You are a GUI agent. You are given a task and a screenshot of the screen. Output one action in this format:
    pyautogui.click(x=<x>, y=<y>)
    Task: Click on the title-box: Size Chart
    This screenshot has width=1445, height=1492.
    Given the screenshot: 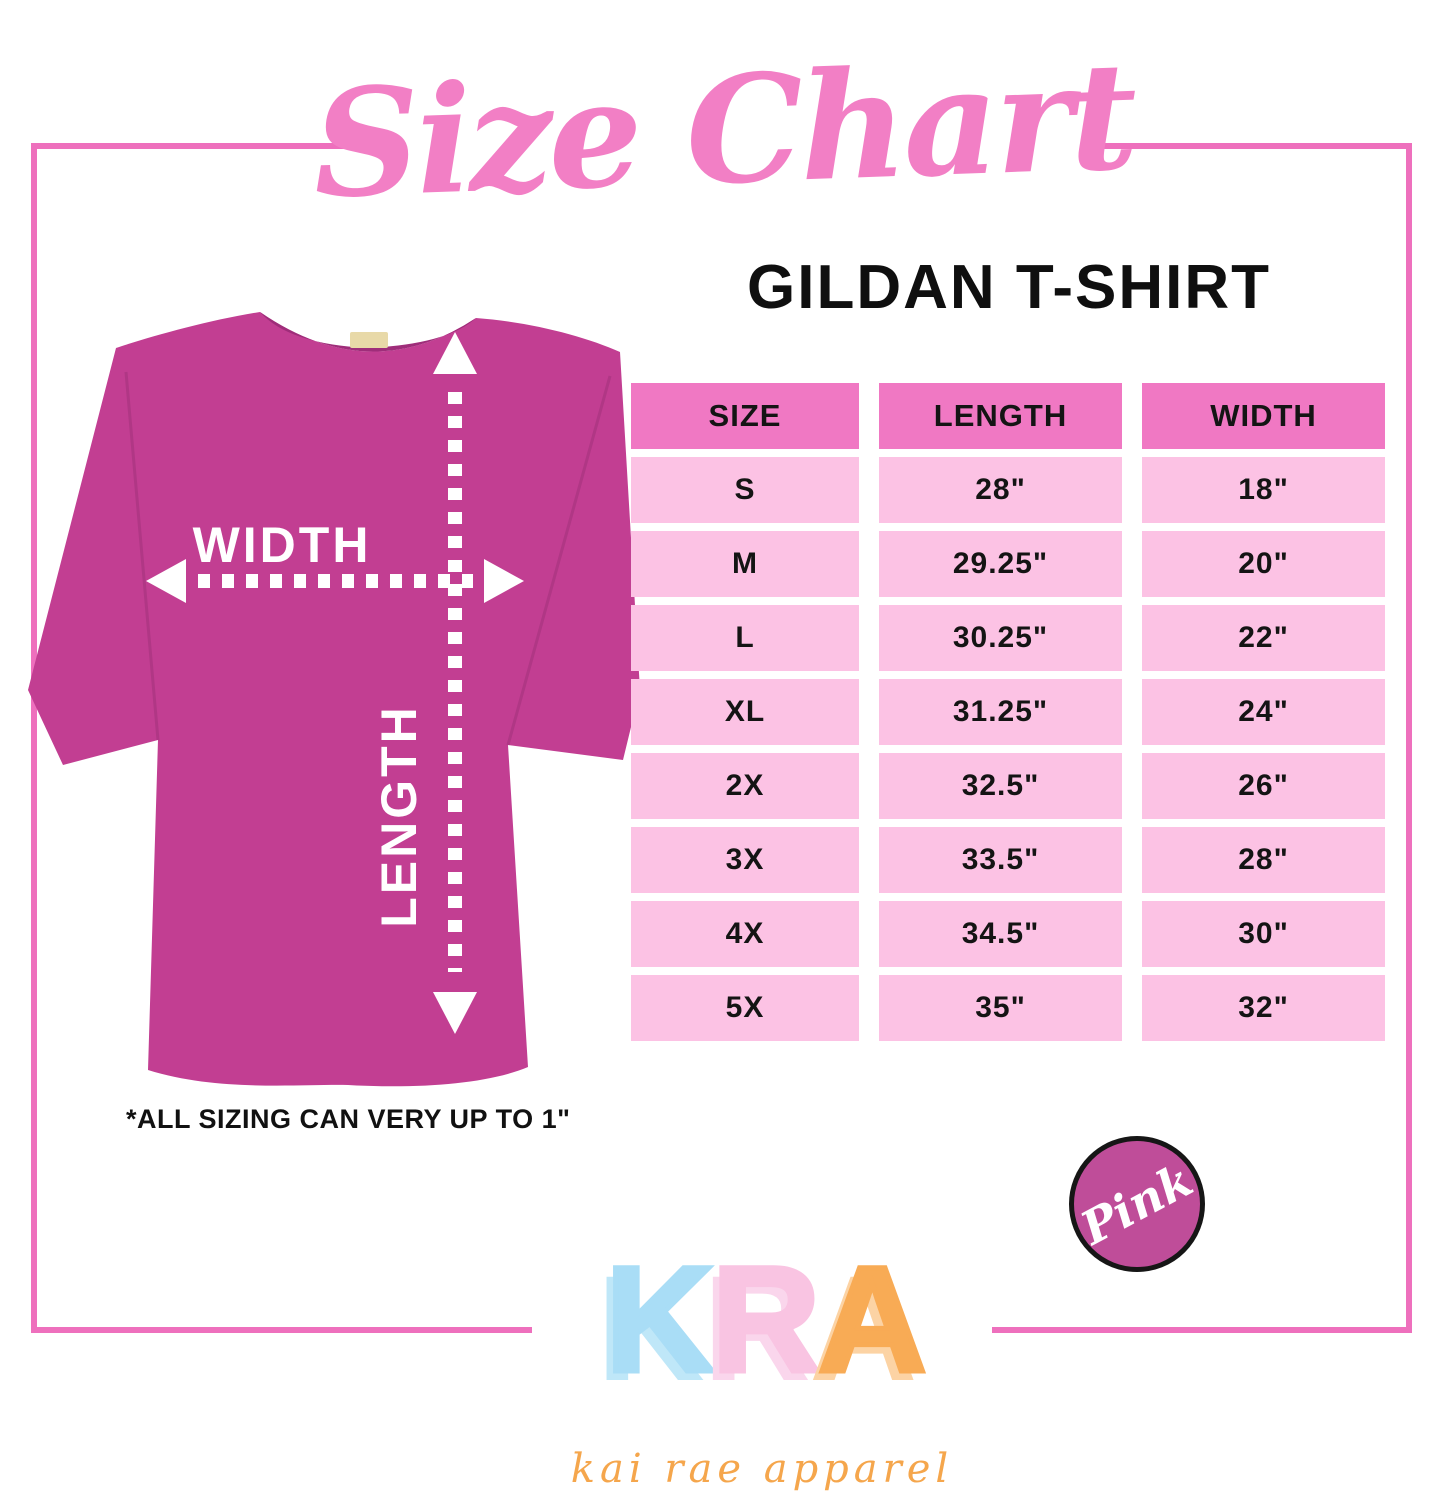 What is the action you would take?
    pyautogui.click(x=723, y=130)
    